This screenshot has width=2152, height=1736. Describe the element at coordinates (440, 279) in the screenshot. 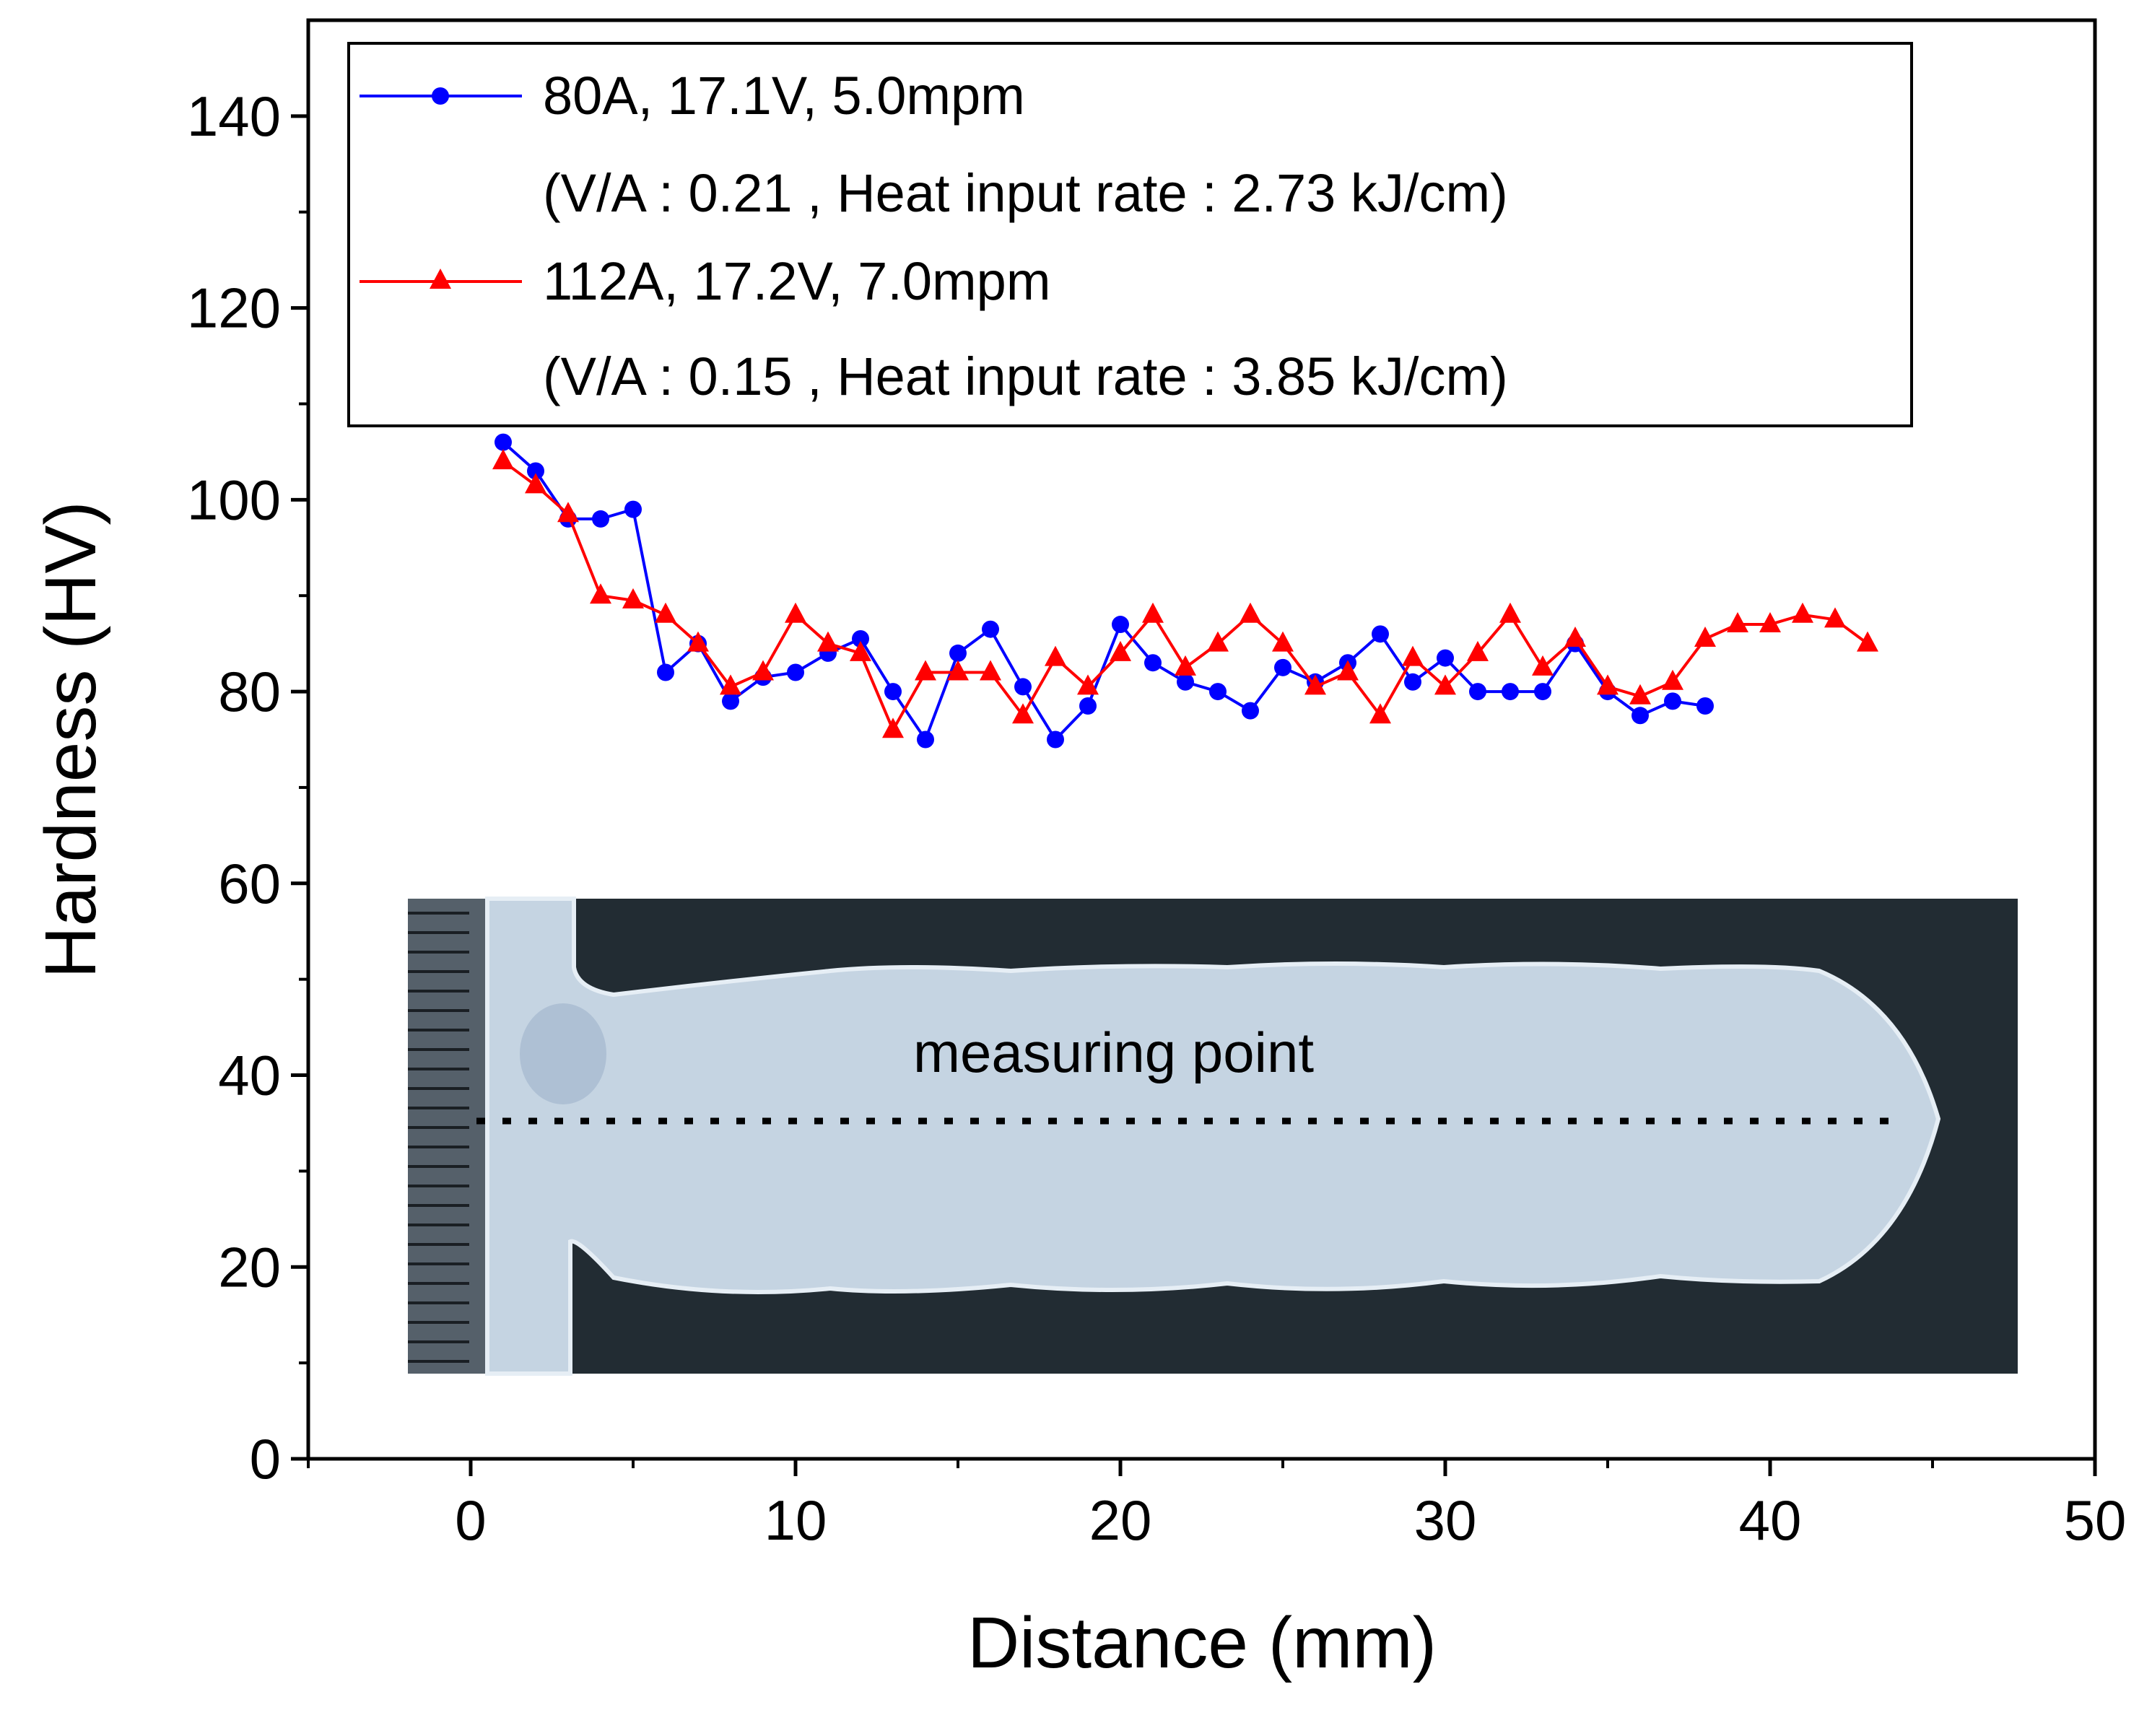

I see `legend-marker-triangle` at that location.